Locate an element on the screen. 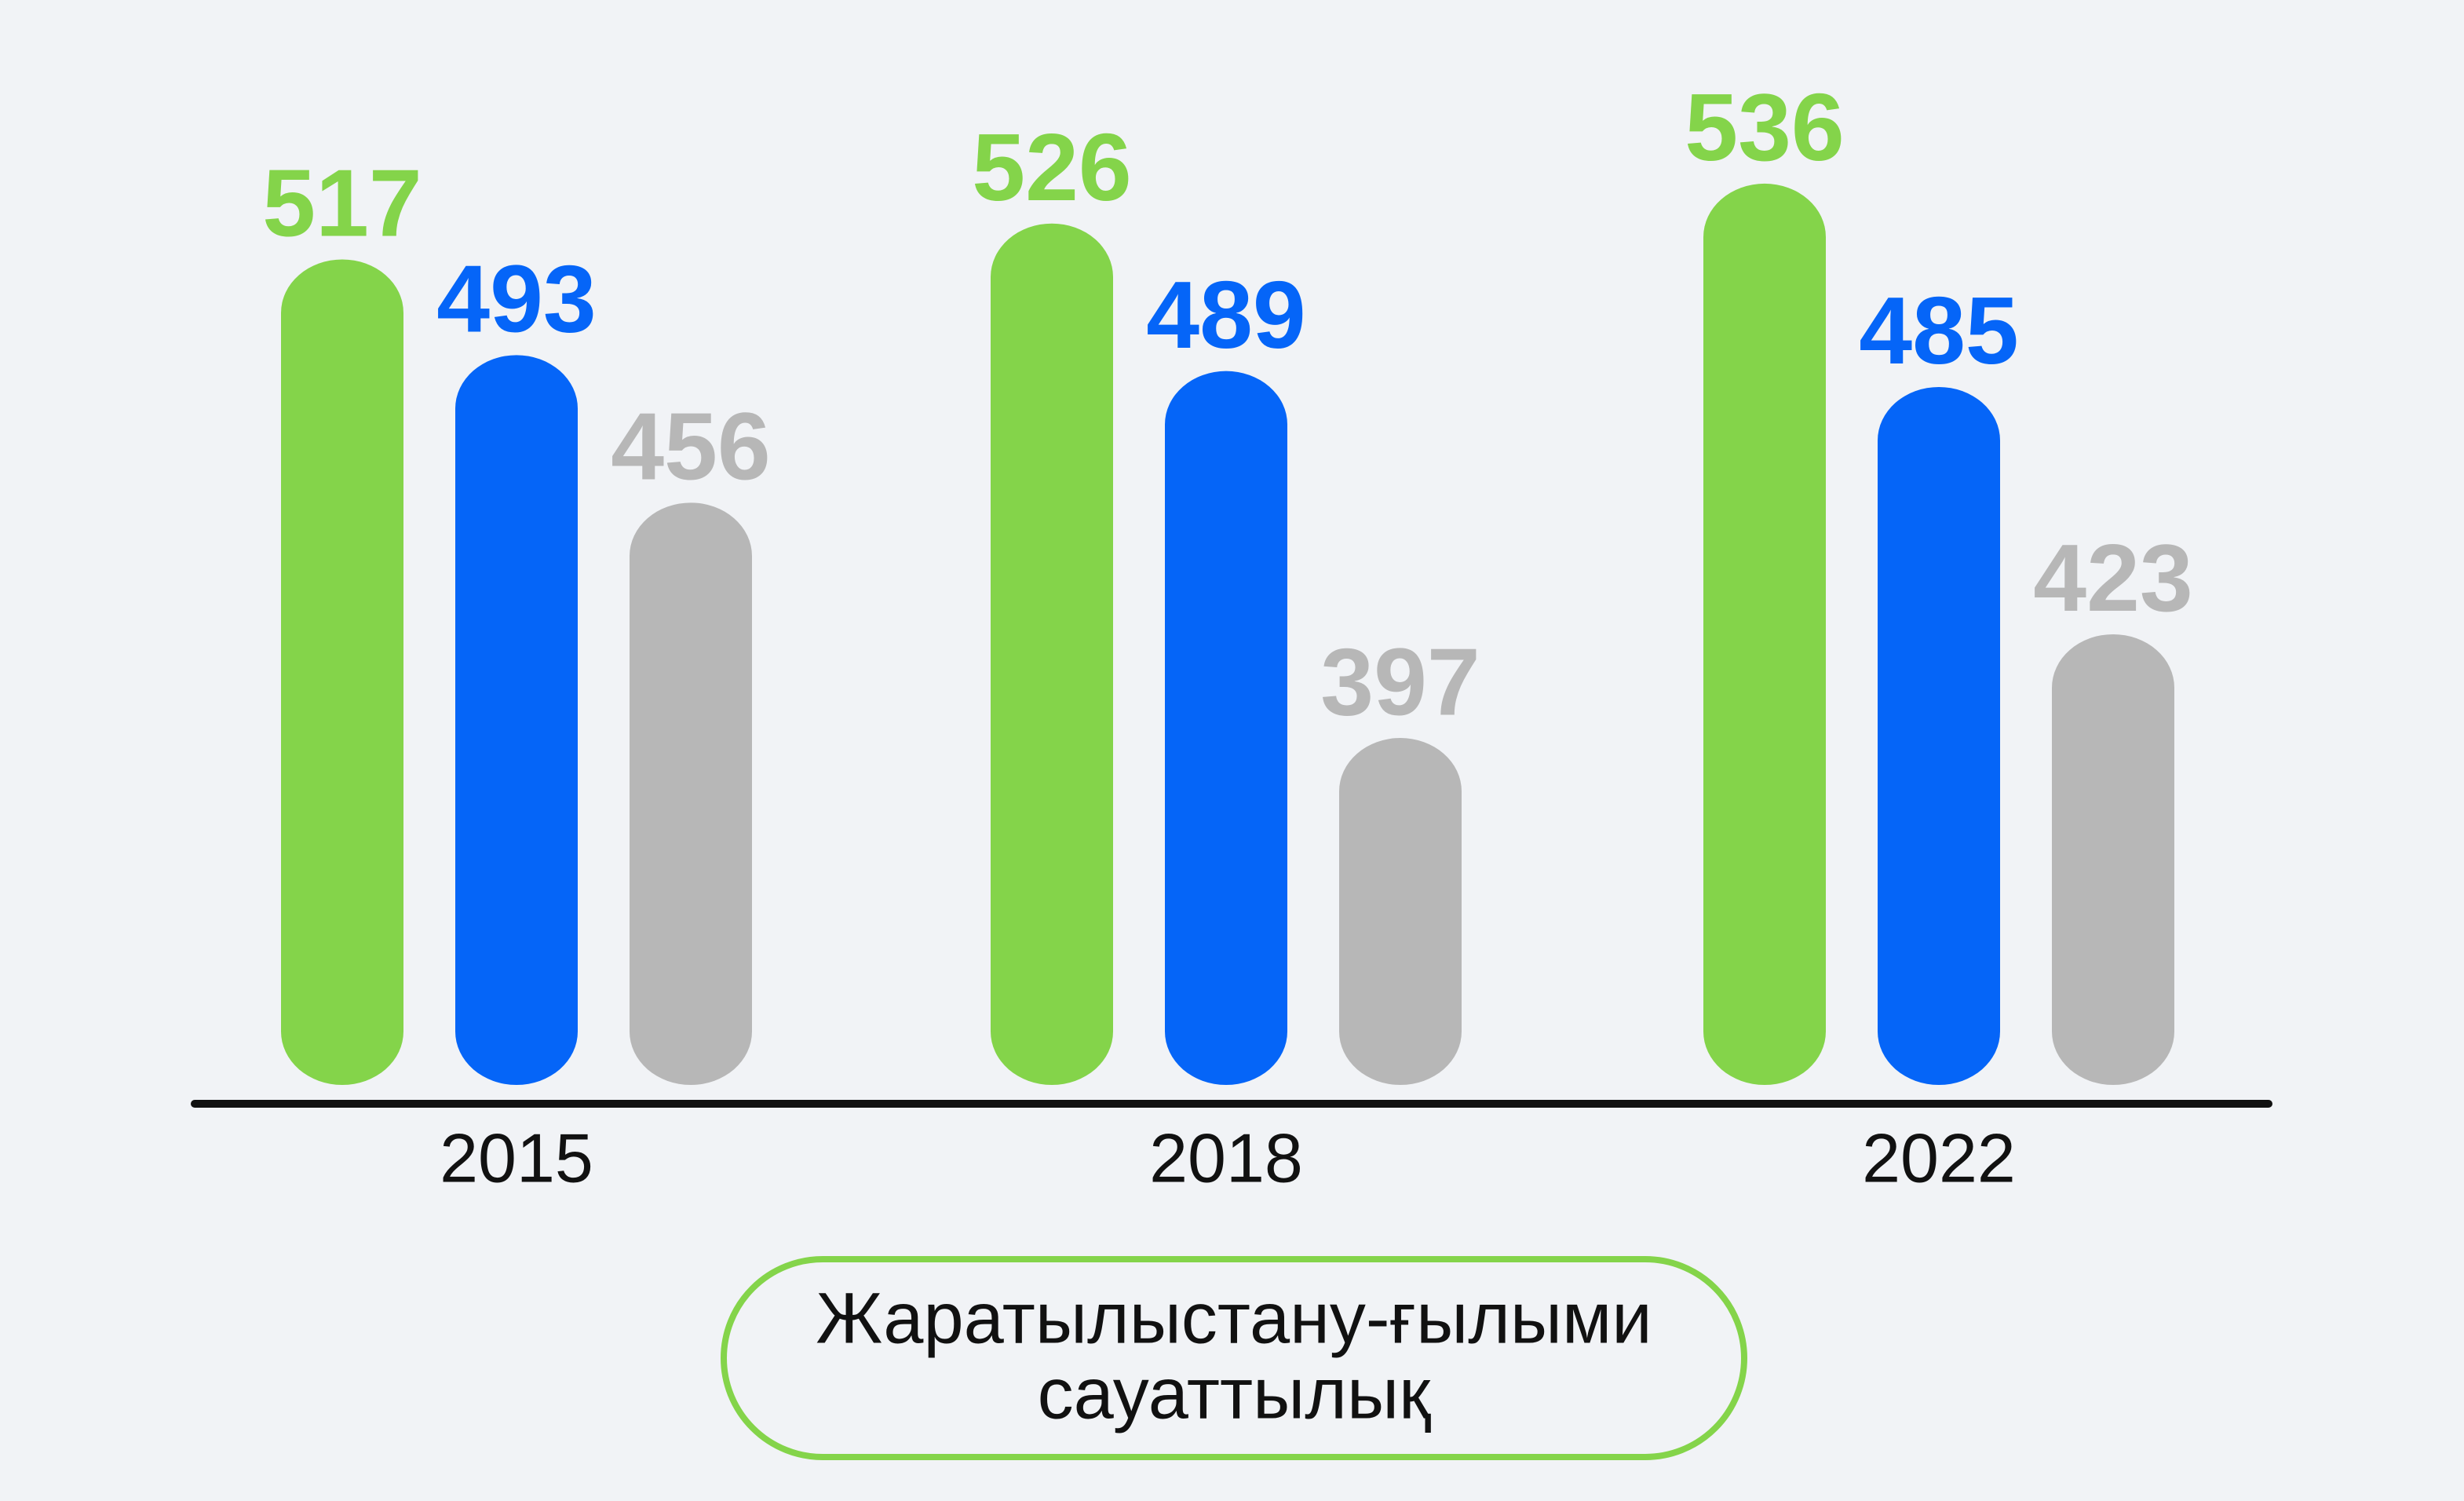 This screenshot has height=1501, width=2464. x-tick-label: 2018 is located at coordinates (1226, 1157).